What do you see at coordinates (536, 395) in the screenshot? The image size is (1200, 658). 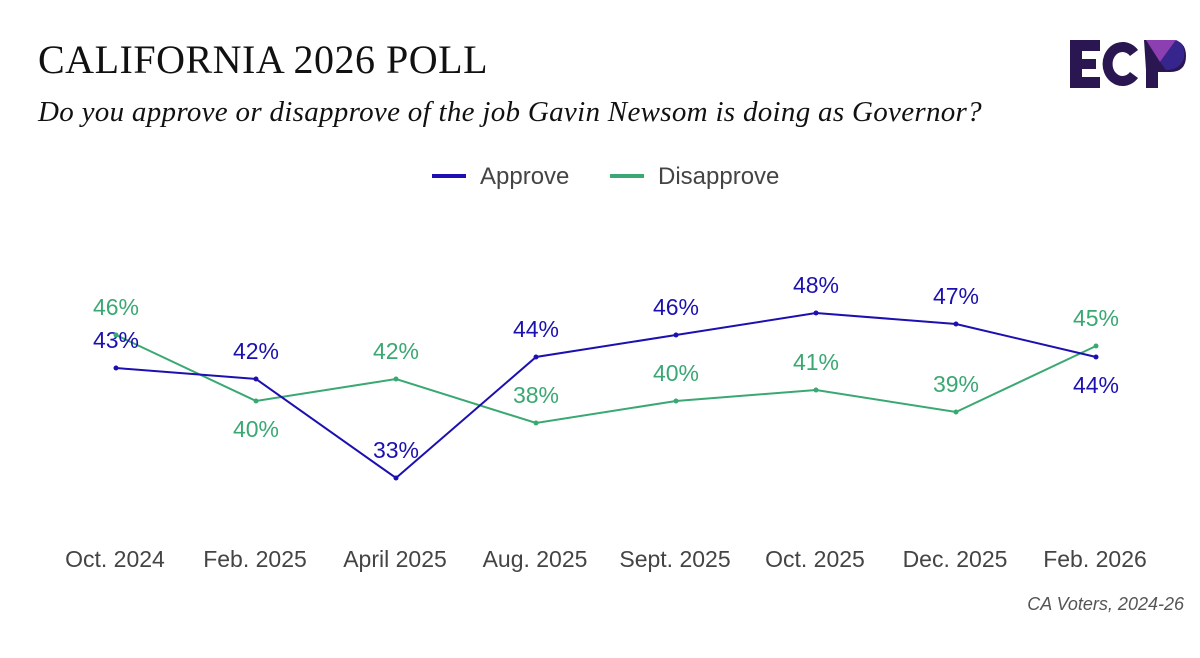 I see `data-label-disapprove: 38%` at bounding box center [536, 395].